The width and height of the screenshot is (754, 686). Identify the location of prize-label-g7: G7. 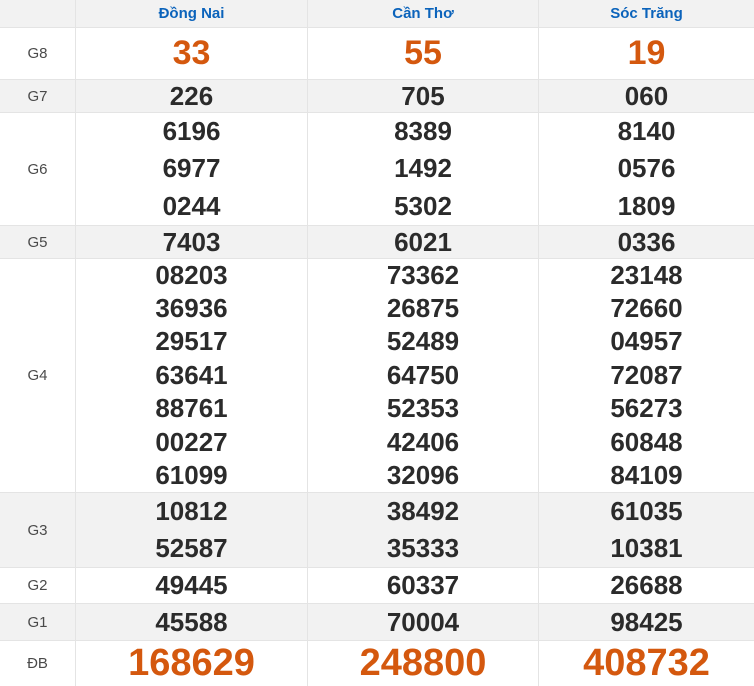
(37, 96).